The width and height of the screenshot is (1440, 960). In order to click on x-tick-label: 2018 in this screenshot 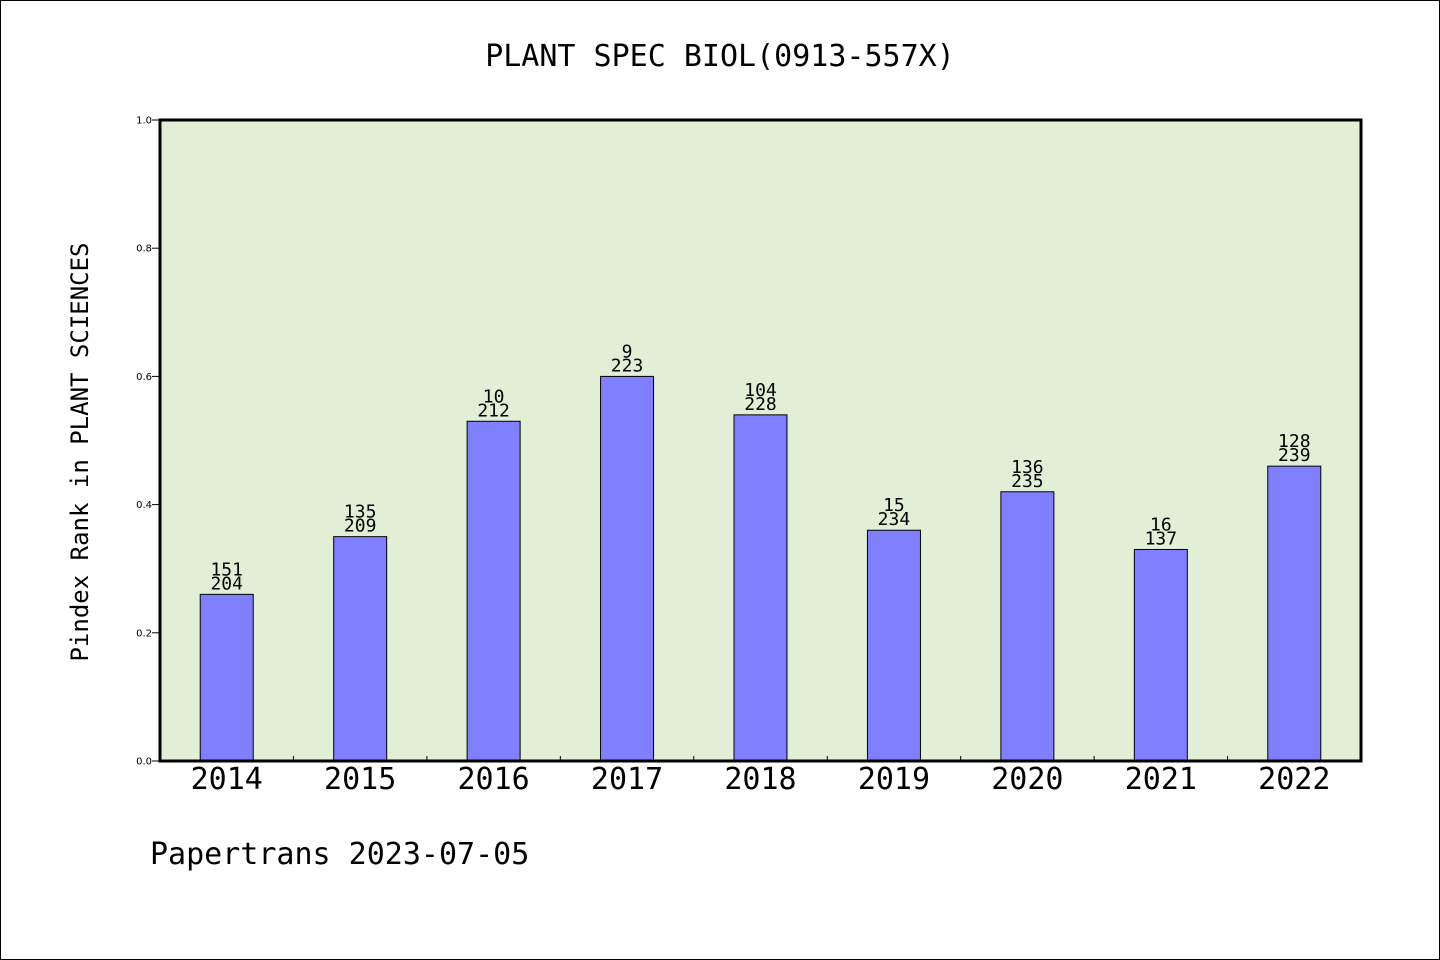, I will do `click(760, 779)`.